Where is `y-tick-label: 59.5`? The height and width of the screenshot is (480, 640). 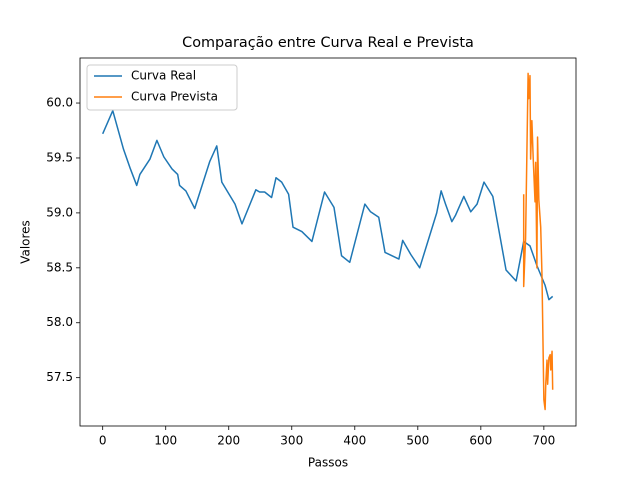 y-tick-label: 59.5 is located at coordinates (59, 157).